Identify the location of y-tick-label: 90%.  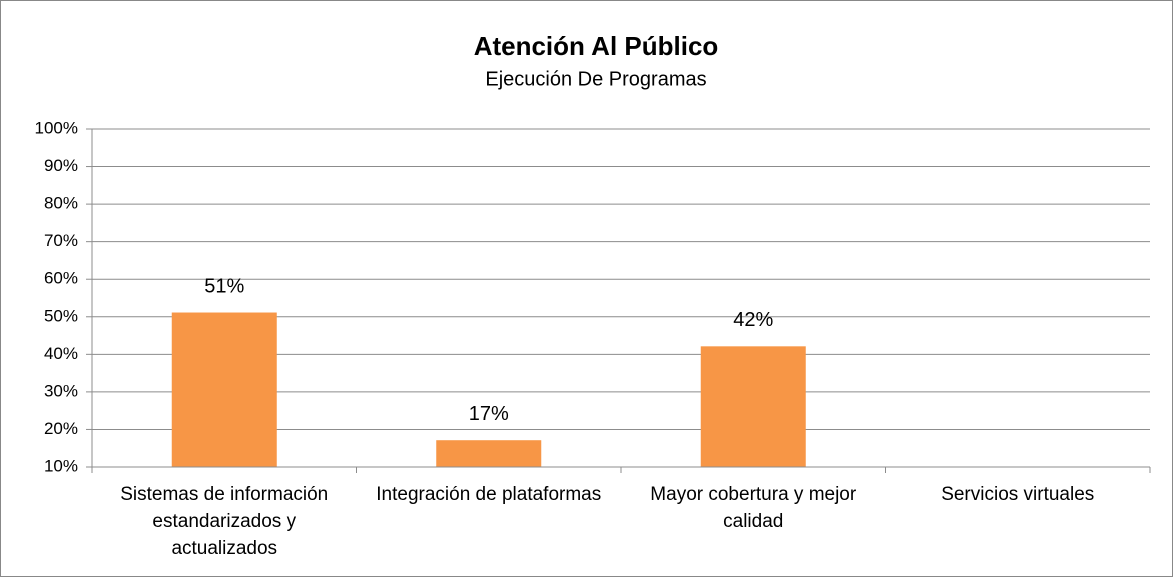
(61, 165).